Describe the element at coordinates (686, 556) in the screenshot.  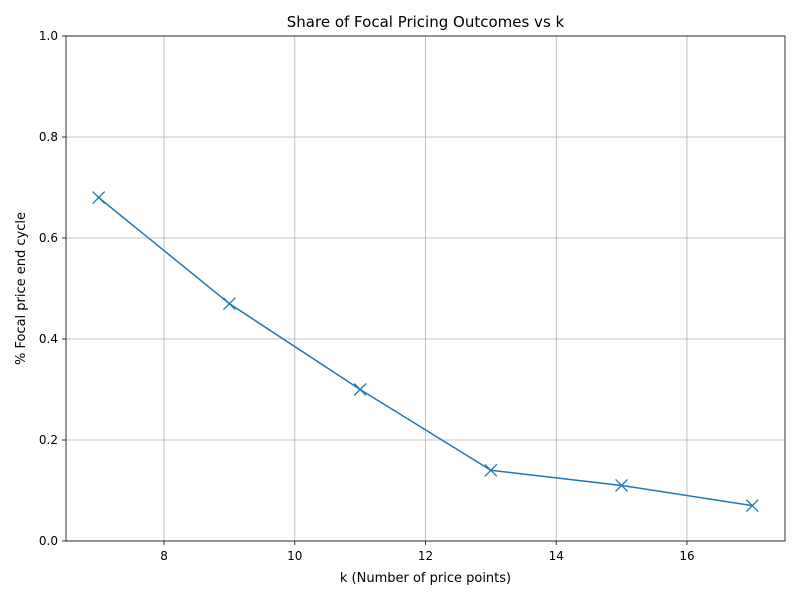
I see `x-tick-label: 16` at that location.